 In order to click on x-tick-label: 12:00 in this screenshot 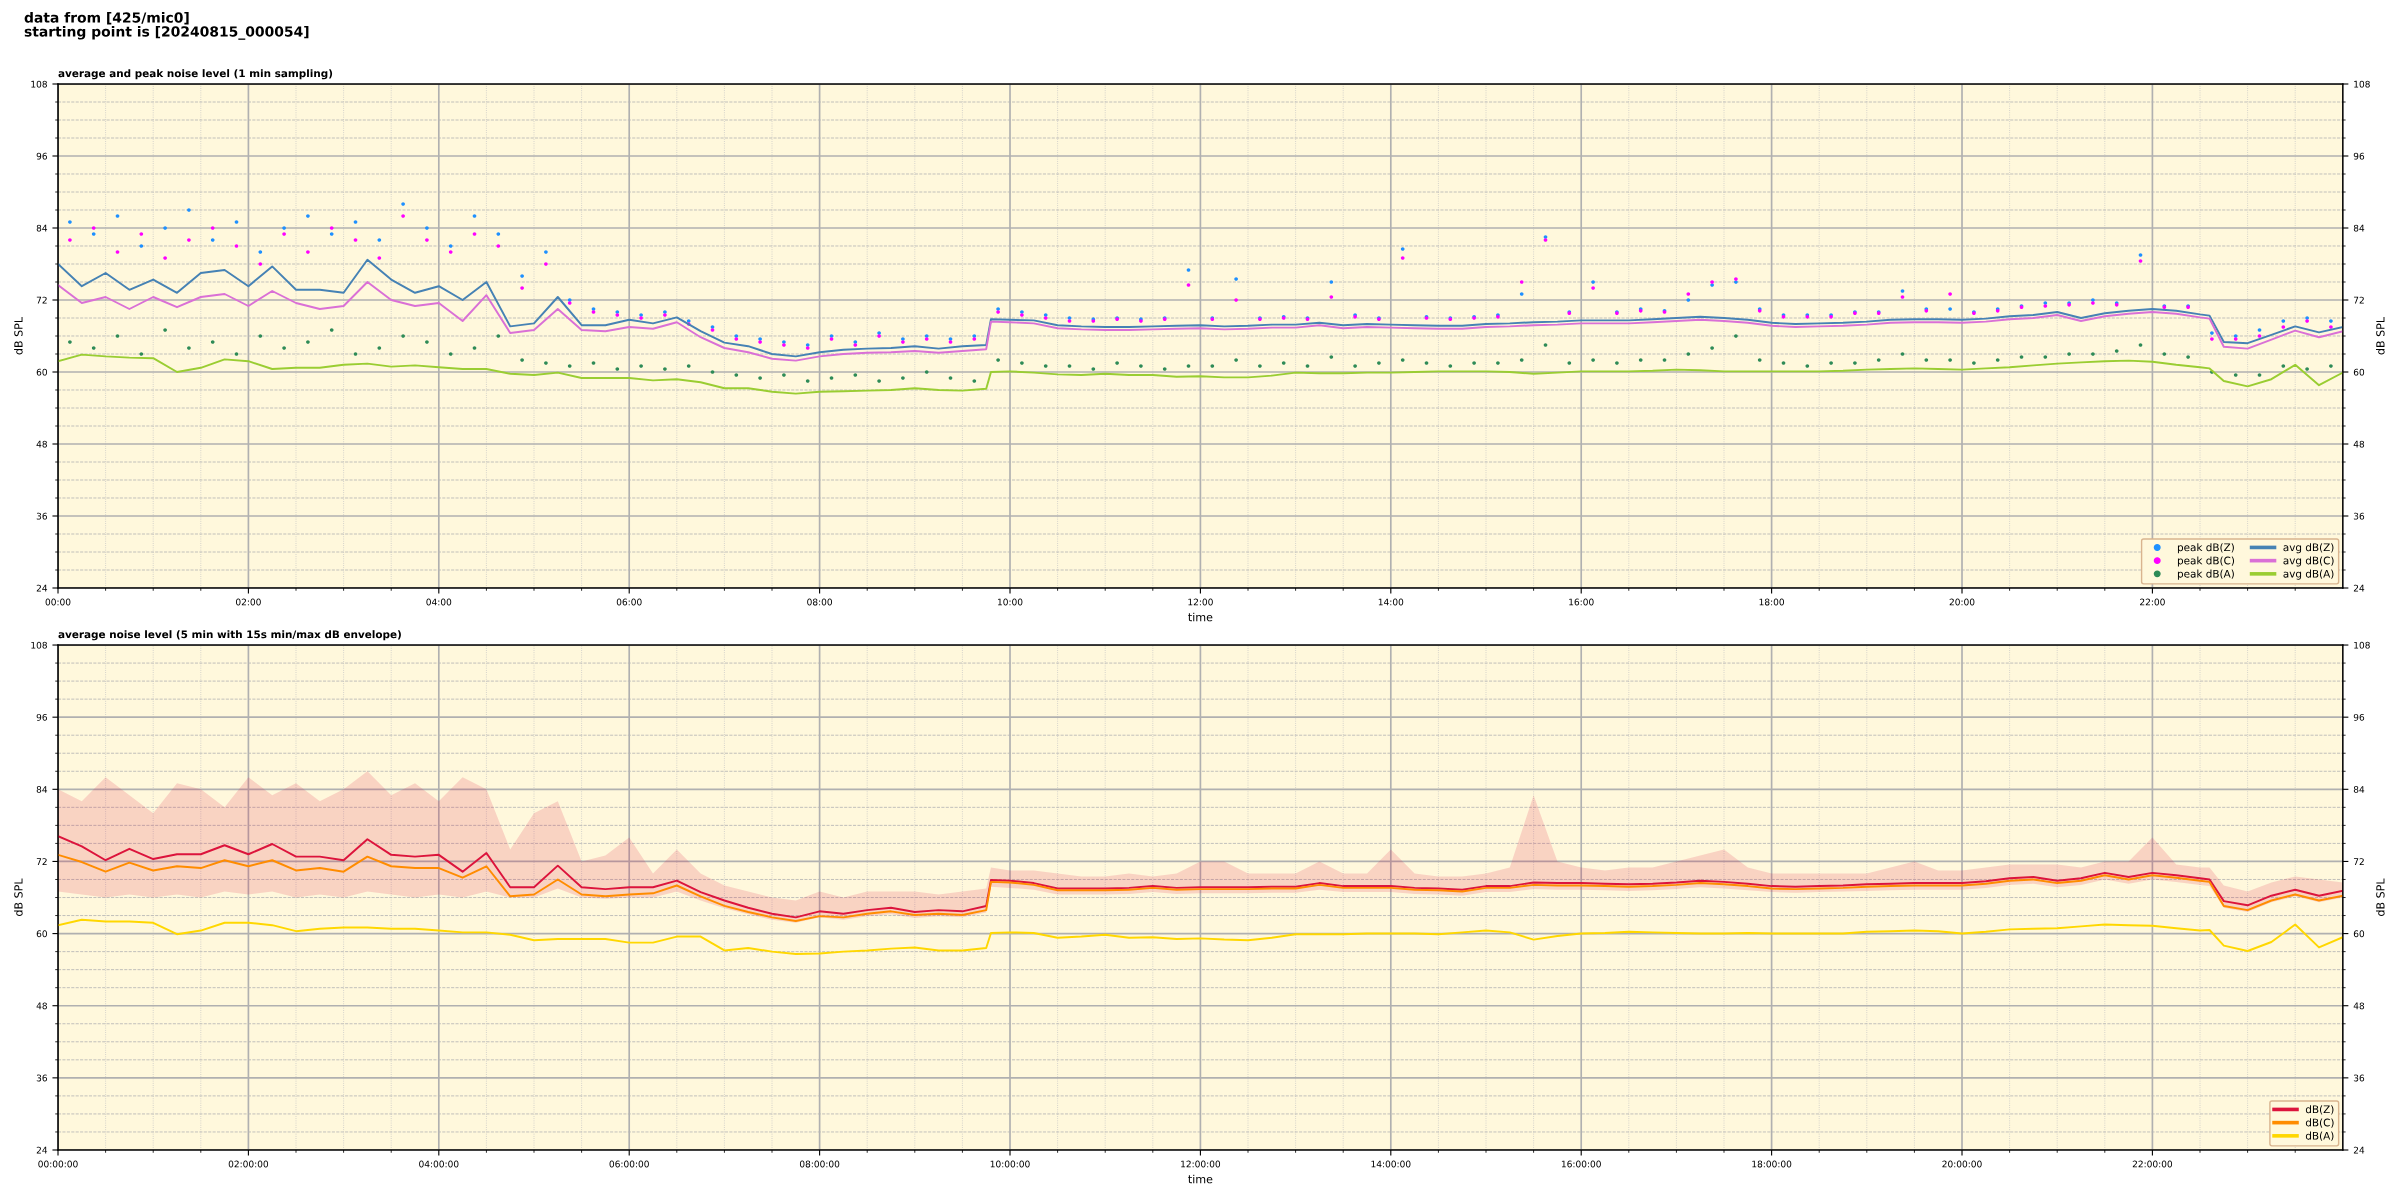, I will do `click(1200, 602)`.